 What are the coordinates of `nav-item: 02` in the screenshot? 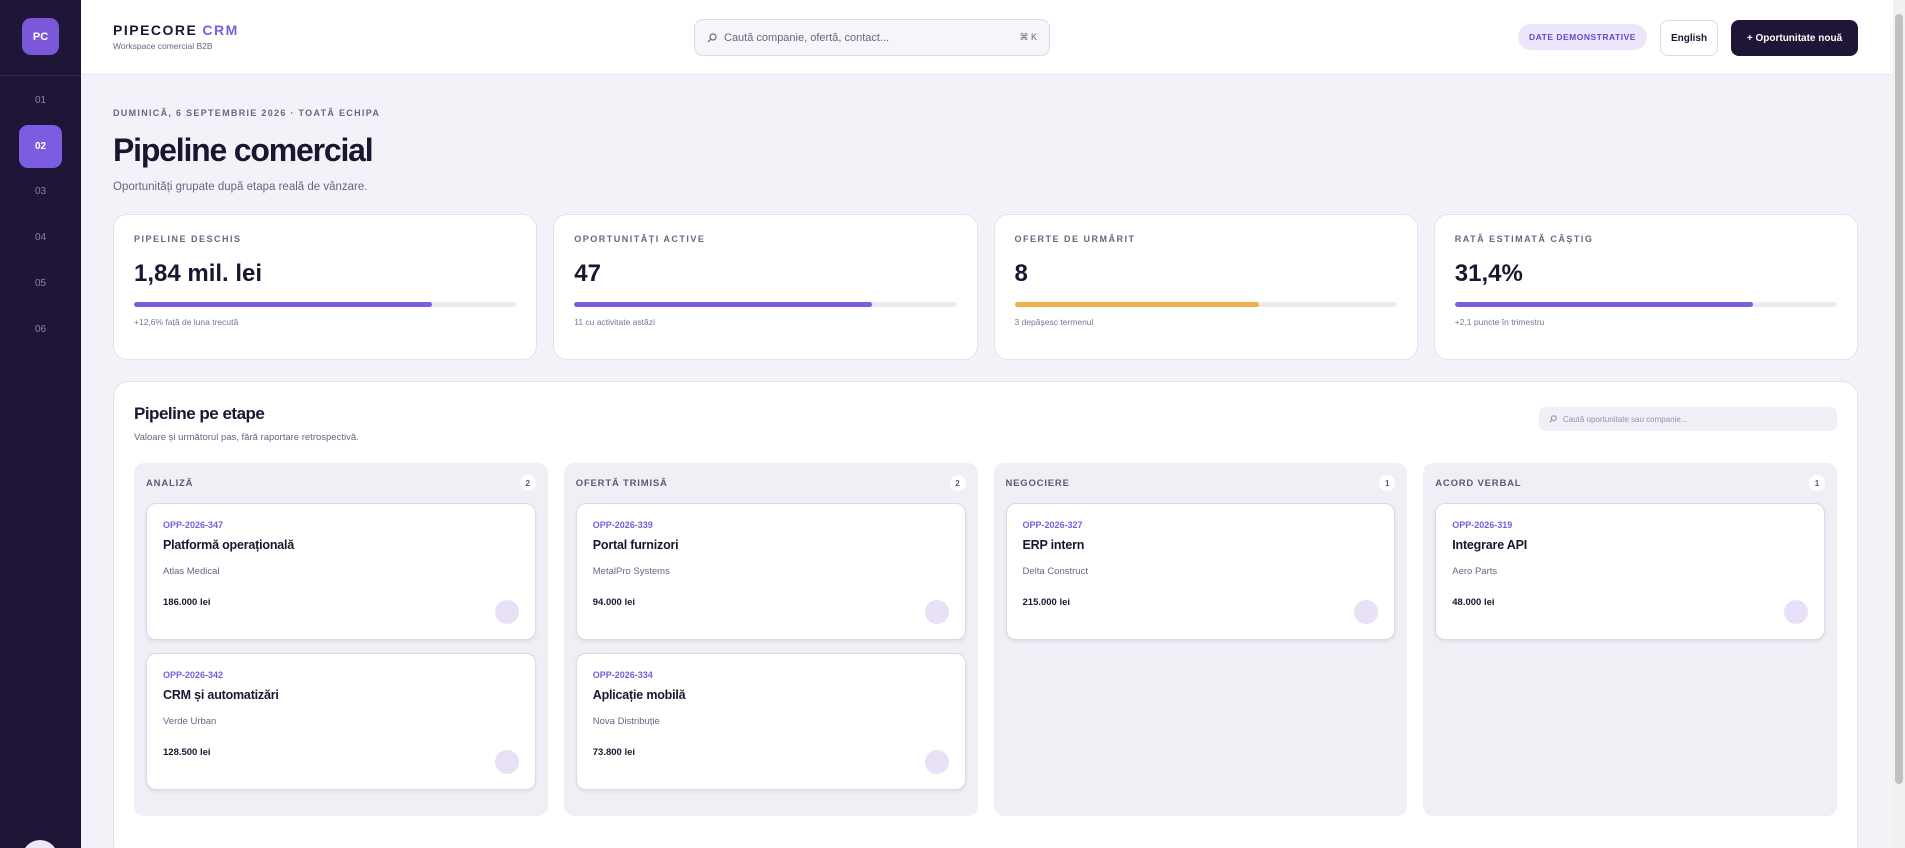 It's located at (40, 146).